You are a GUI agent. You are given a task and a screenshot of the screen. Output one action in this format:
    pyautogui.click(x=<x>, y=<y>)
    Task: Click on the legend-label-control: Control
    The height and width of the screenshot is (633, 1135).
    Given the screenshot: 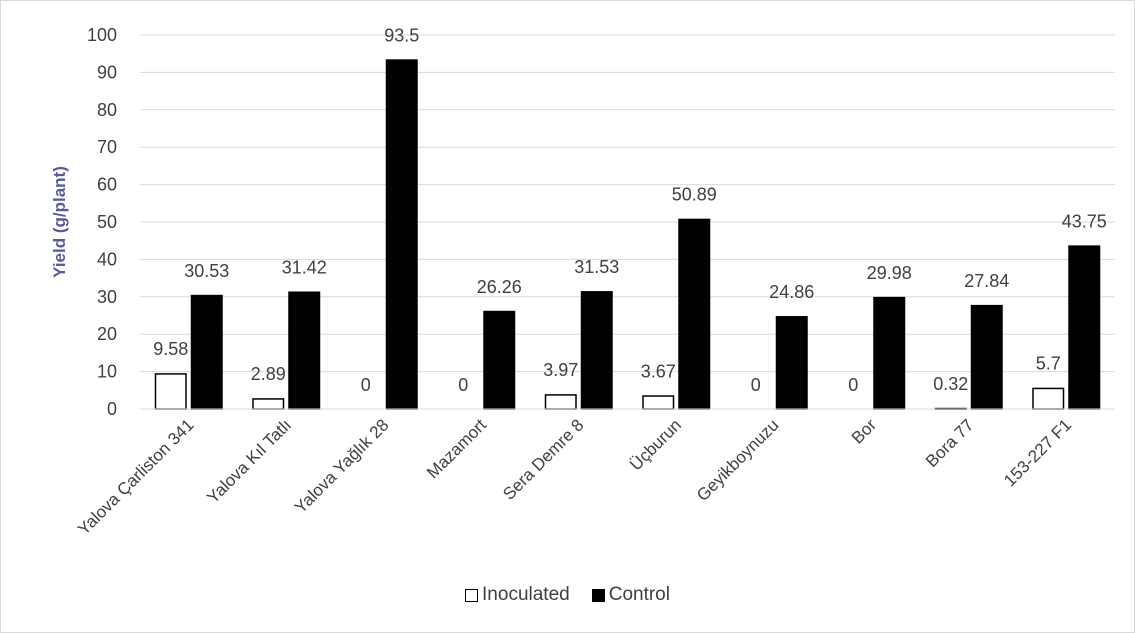 What is the action you would take?
    pyautogui.click(x=639, y=594)
    